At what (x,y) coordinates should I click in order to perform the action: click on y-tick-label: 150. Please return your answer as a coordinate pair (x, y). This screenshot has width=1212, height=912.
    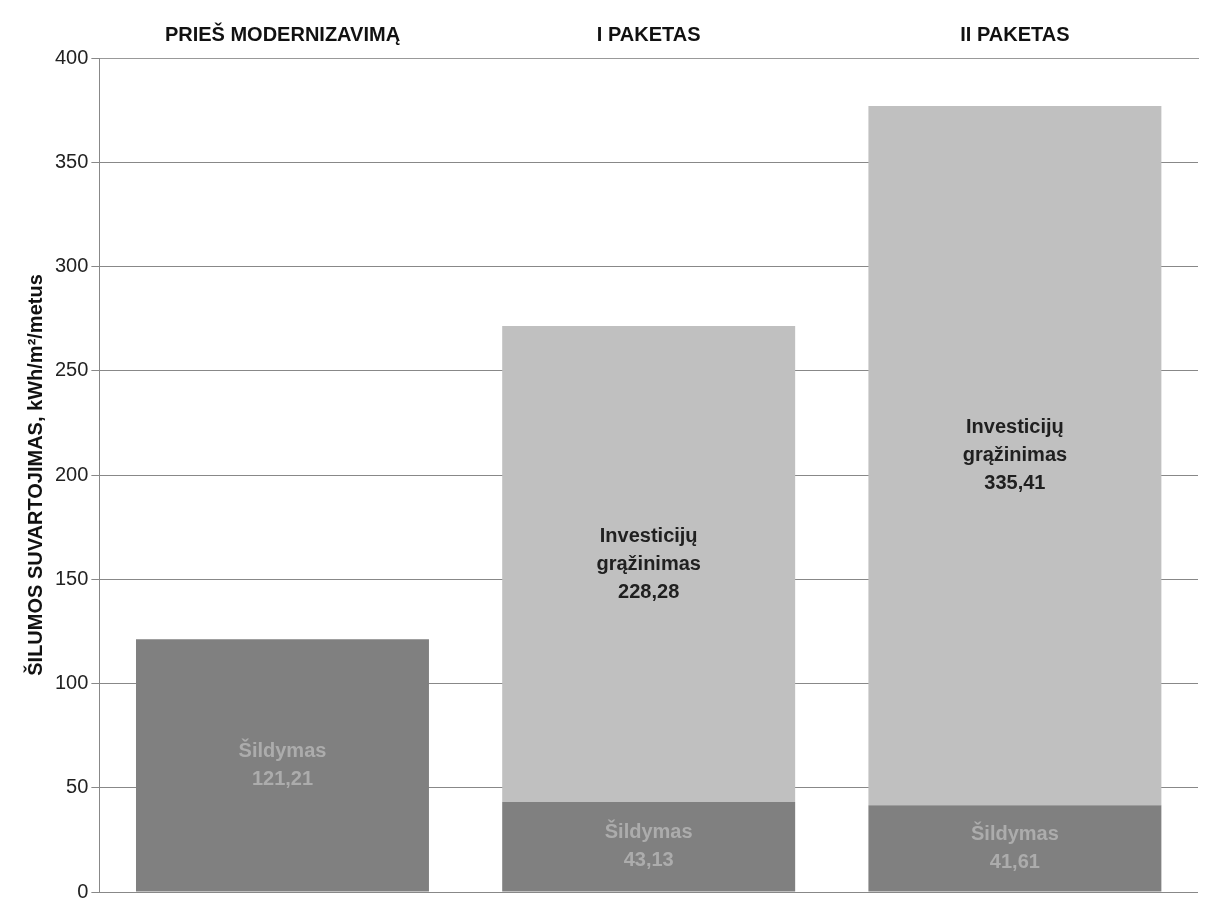
    Looking at the image, I should click on (71, 577).